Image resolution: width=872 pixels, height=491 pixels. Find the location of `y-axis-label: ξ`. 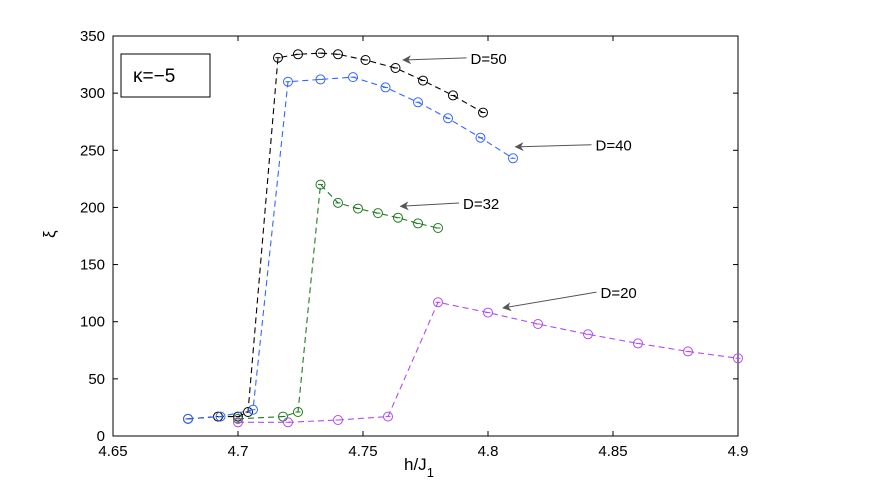

y-axis-label: ξ is located at coordinates (49, 234).